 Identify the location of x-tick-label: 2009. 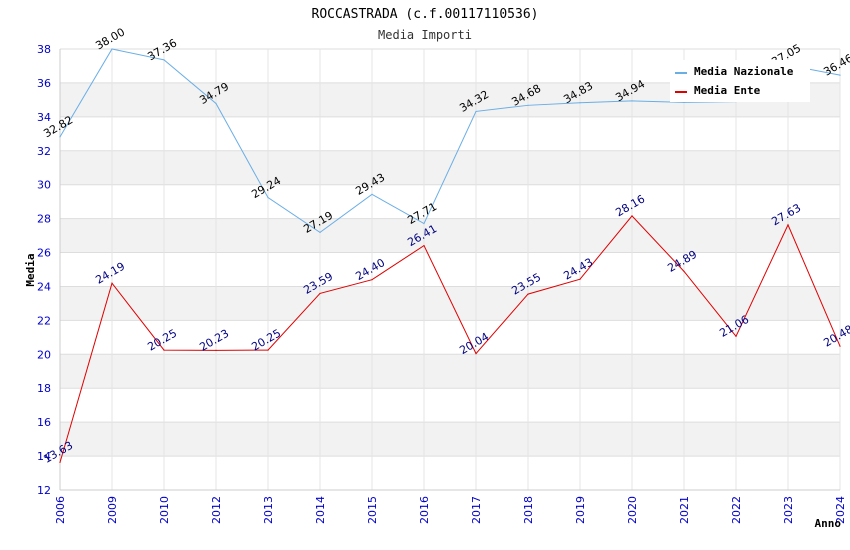
(112, 510).